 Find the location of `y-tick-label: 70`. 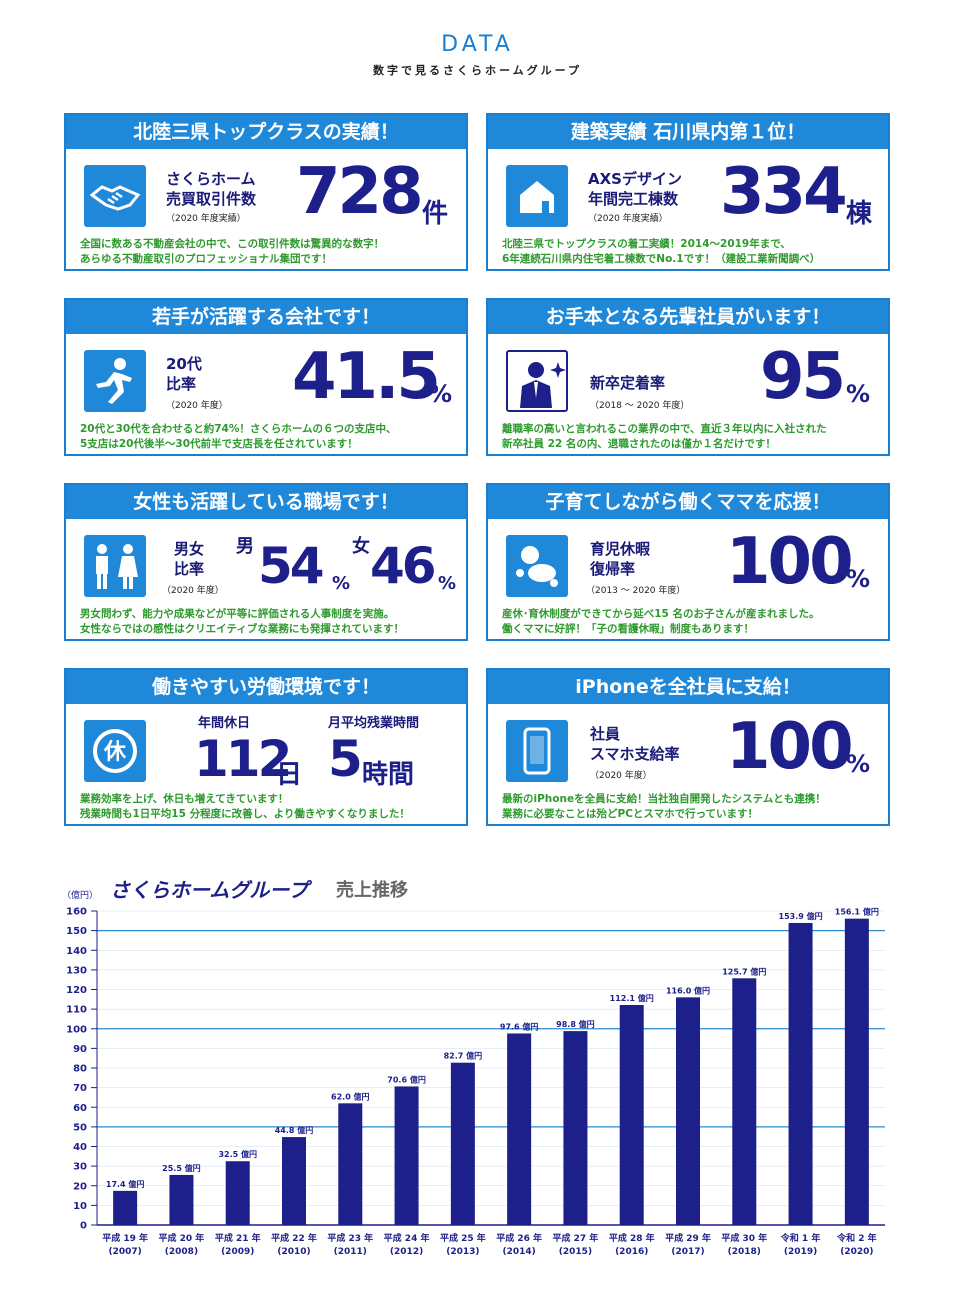

y-tick-label: 70 is located at coordinates (80, 1088).